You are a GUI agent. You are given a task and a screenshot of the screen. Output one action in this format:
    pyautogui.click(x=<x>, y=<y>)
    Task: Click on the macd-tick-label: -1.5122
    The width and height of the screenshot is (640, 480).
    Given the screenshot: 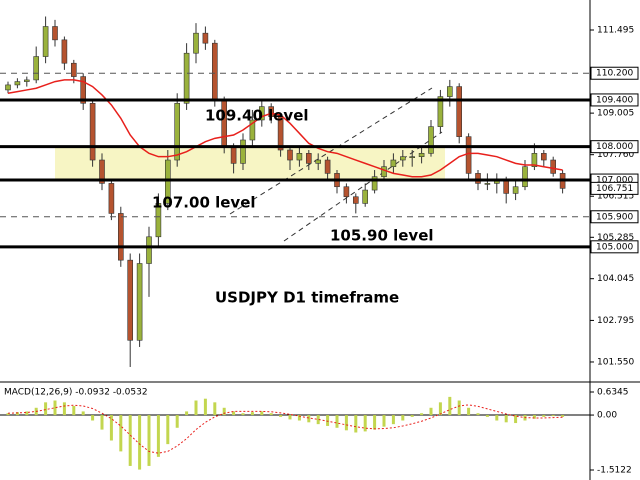 What is the action you would take?
    pyautogui.click(x=614, y=471)
    